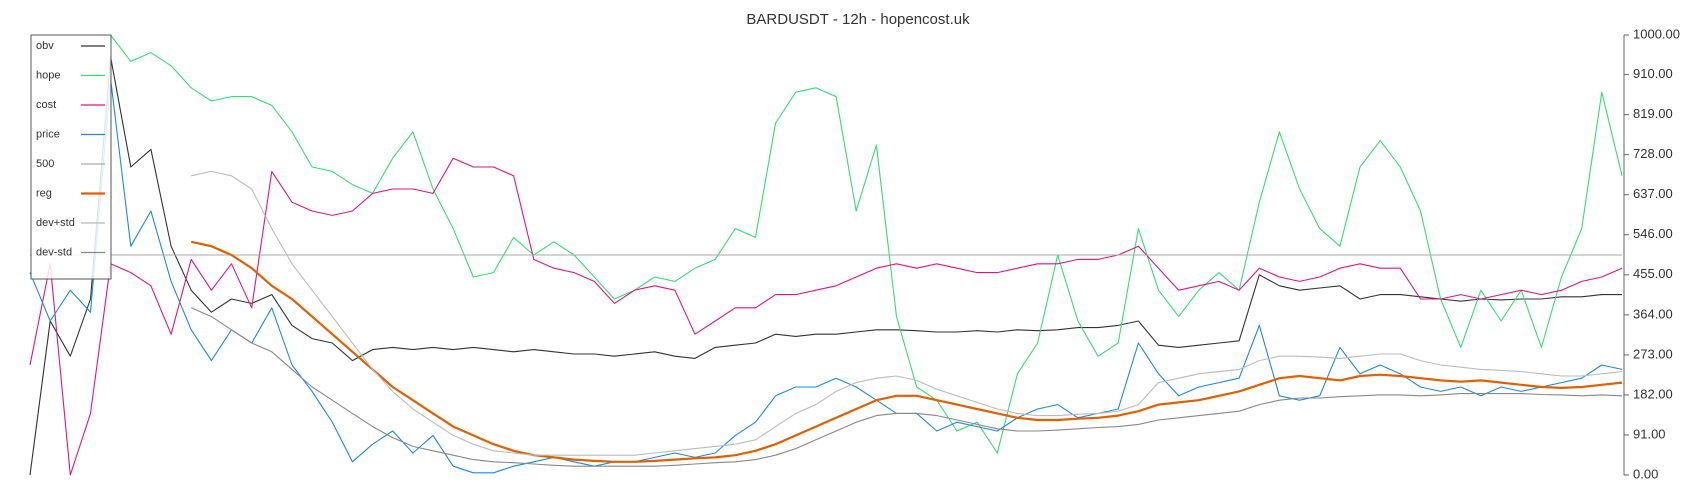  What do you see at coordinates (1653, 393) in the screenshot?
I see `y-tick-label: 182.00` at bounding box center [1653, 393].